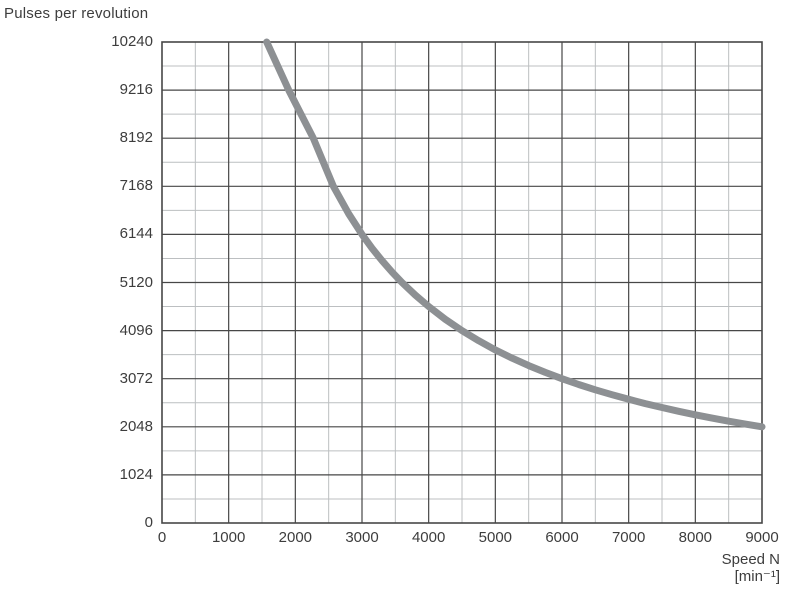 The height and width of the screenshot is (600, 785). Describe the element at coordinates (132, 41) in the screenshot. I see `y-tick-label: 10240` at that location.